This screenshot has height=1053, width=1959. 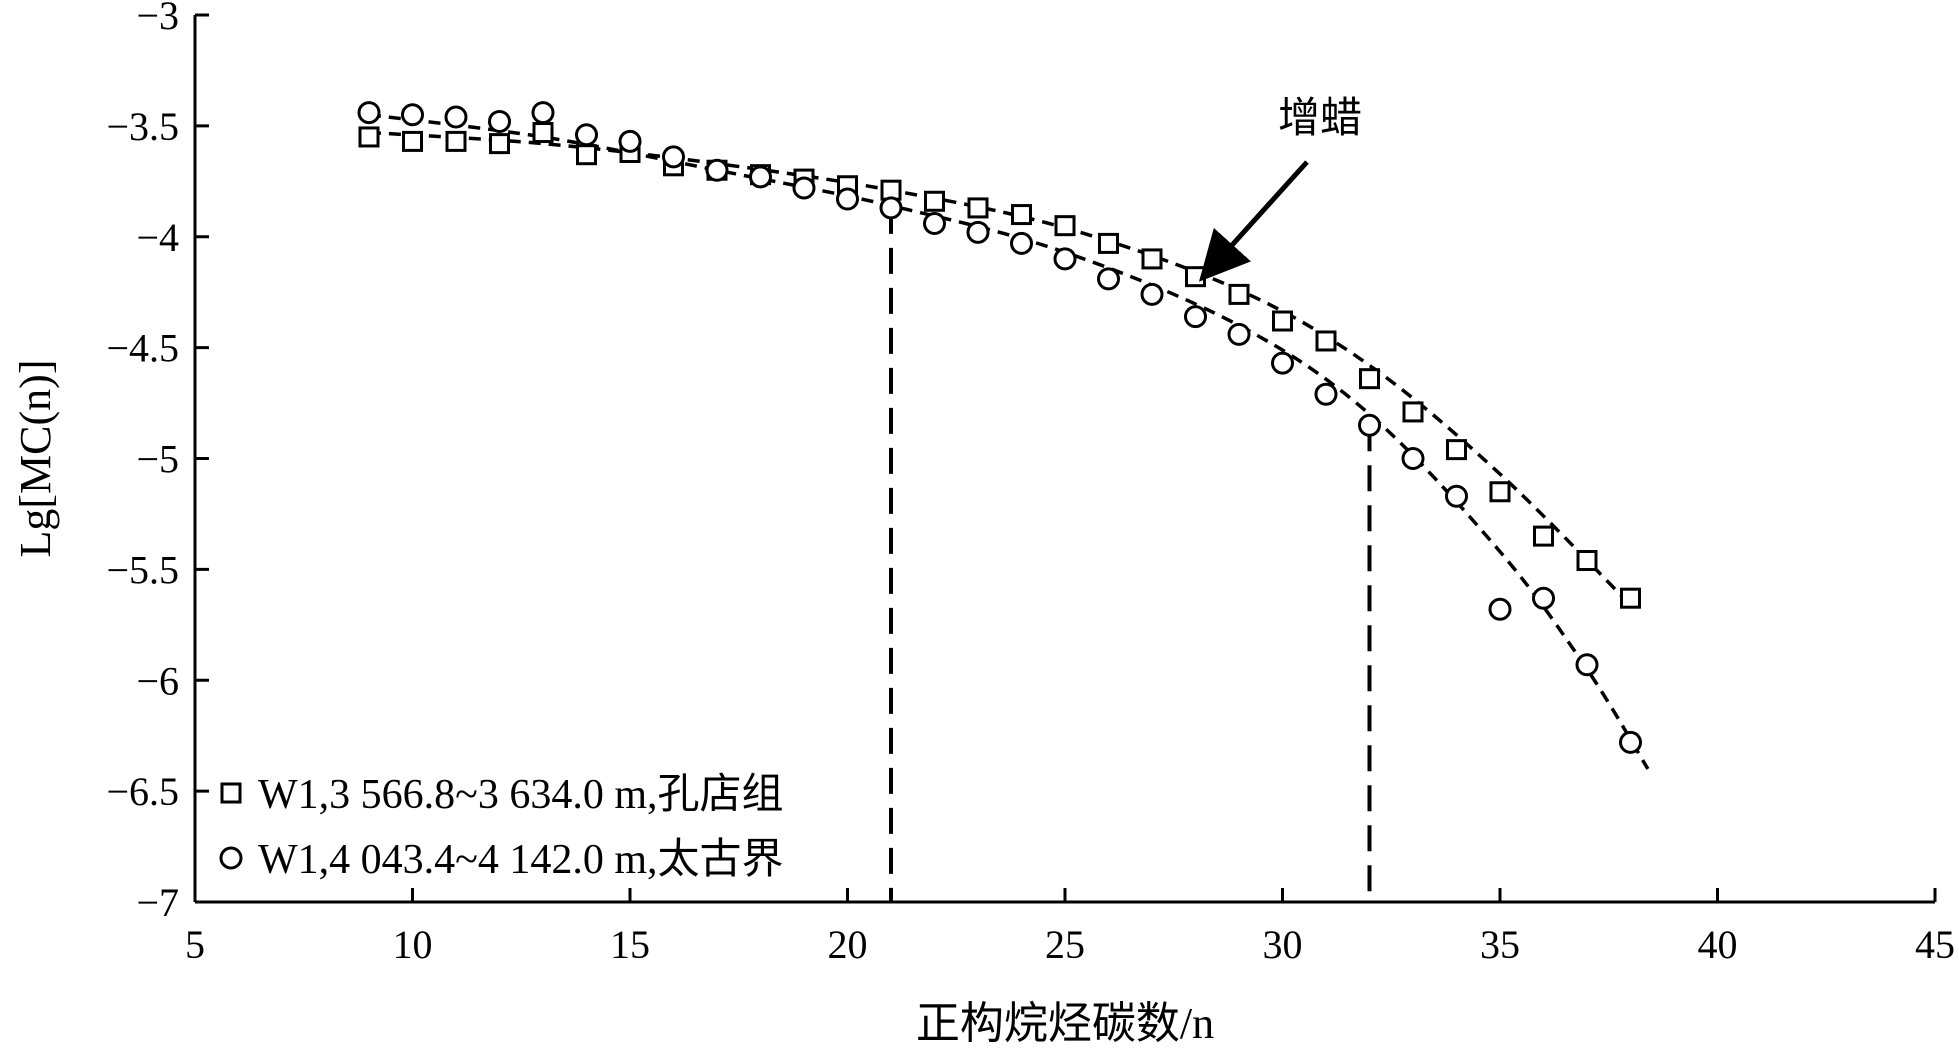 What do you see at coordinates (1935, 944) in the screenshot?
I see `x-tick-label: 45` at bounding box center [1935, 944].